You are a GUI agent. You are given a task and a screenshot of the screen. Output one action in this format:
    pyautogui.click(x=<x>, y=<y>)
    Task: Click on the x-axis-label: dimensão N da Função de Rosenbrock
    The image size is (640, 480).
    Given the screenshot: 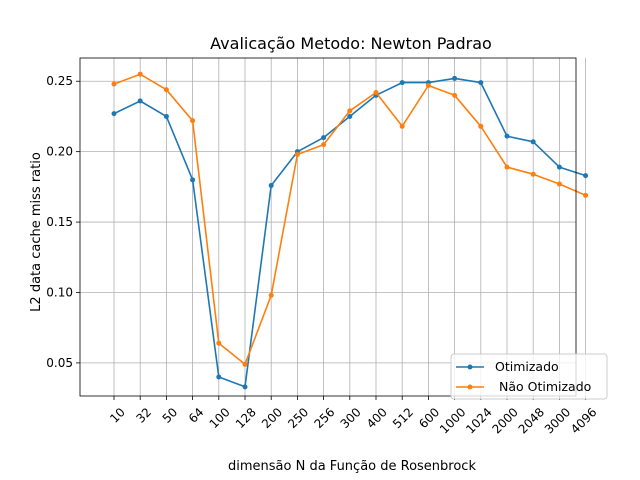 What is the action you would take?
    pyautogui.click(x=352, y=466)
    